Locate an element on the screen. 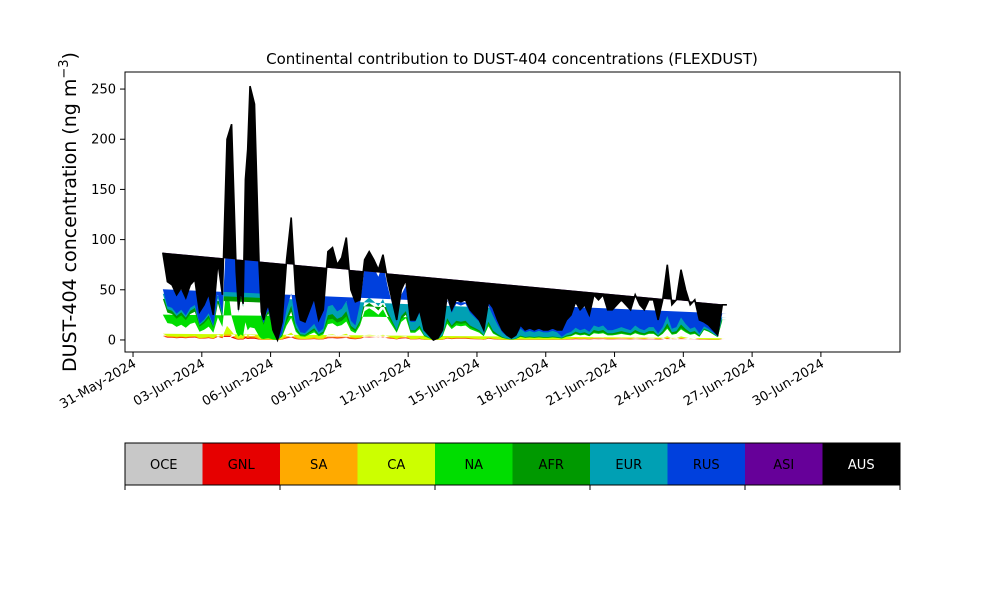 The width and height of the screenshot is (1000, 600). legend-label-afr: AFR is located at coordinates (551, 465).